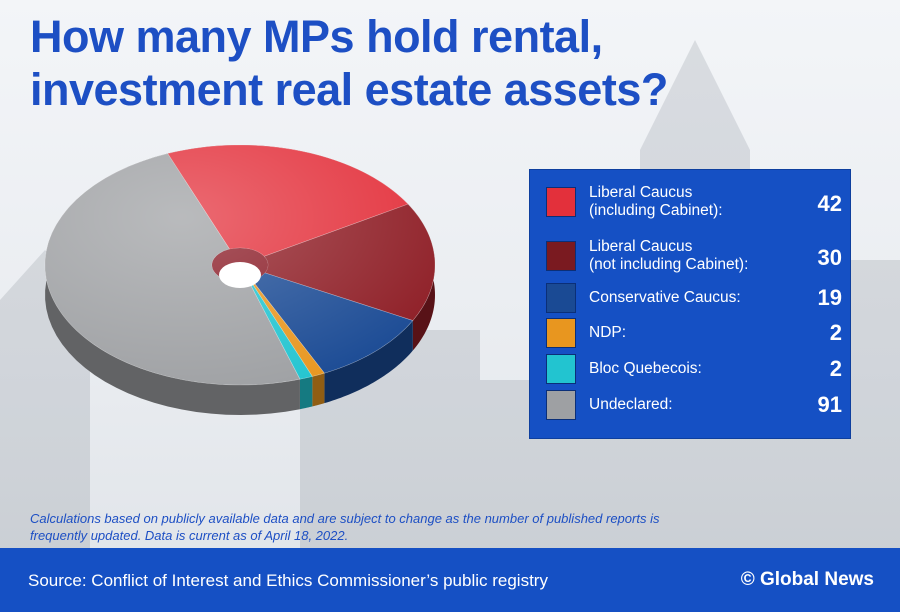 The image size is (900, 612). Describe the element at coordinates (665, 297) in the screenshot. I see `legend-label: Conservative Caucus:` at that location.